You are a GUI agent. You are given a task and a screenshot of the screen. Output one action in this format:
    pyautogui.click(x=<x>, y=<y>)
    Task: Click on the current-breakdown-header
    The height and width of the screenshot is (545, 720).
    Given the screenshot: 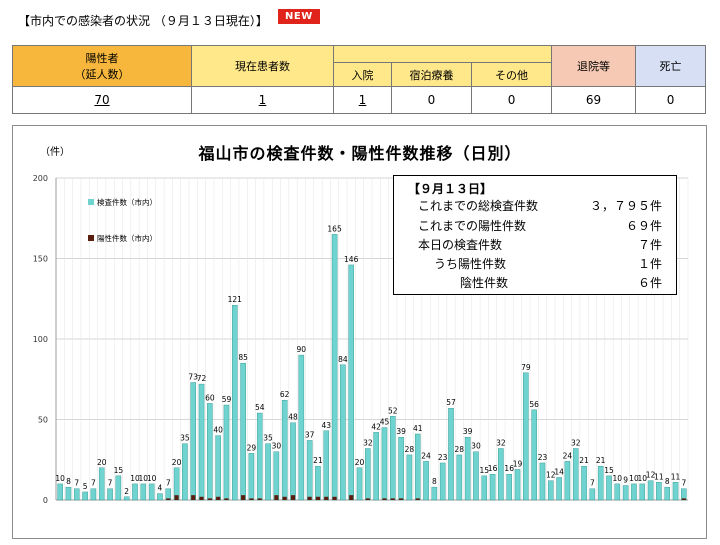 What is the action you would take?
    pyautogui.click(x=442, y=54)
    